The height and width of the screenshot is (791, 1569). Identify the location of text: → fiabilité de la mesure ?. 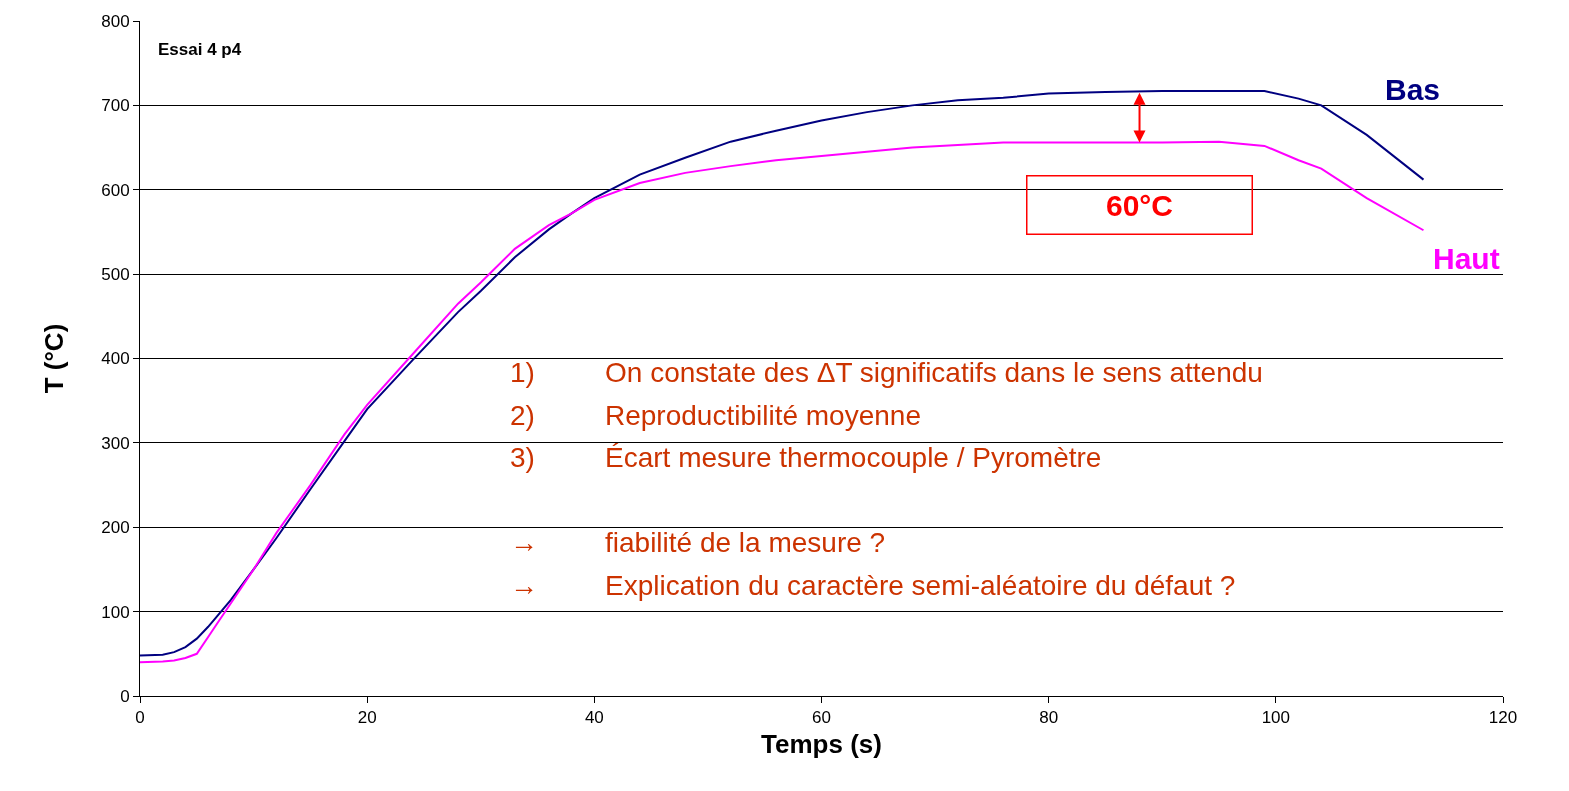
(698, 542).